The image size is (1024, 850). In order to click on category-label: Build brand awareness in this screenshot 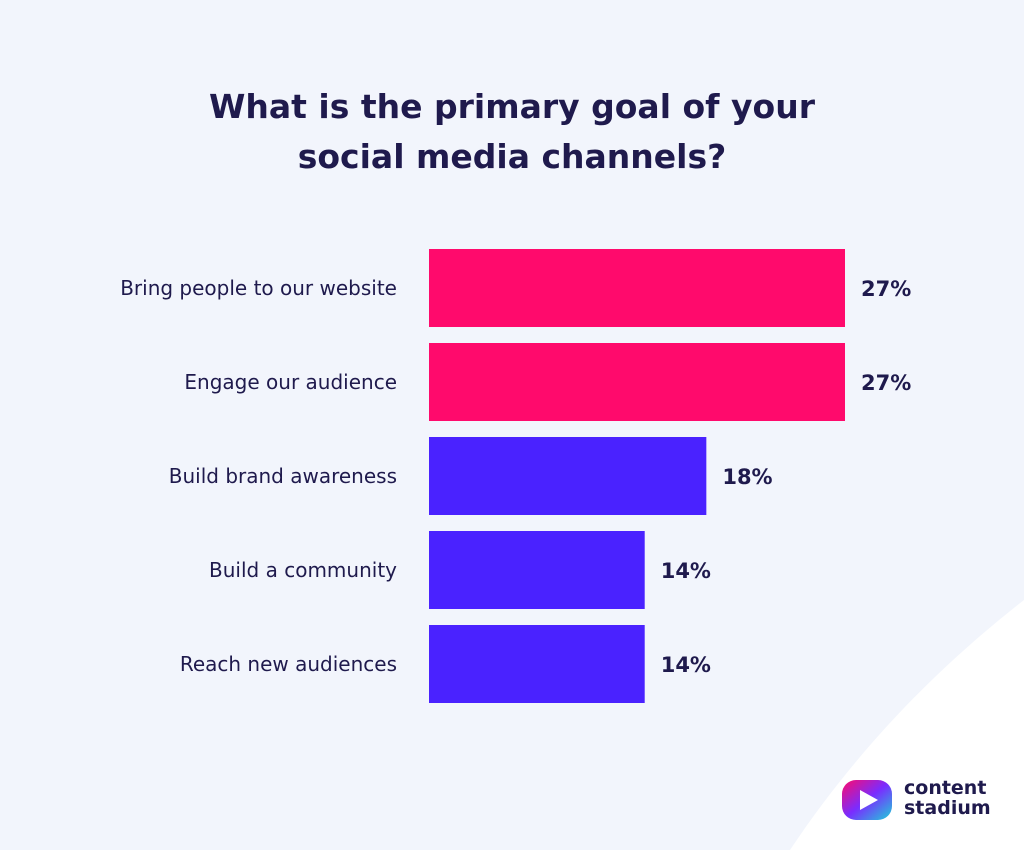, I will do `click(283, 476)`.